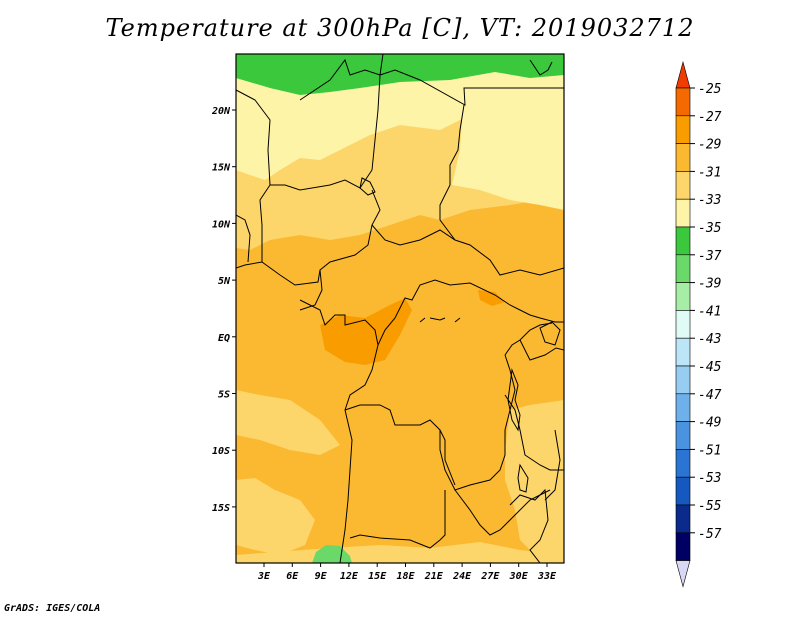 Image resolution: width=800 pixels, height=618 pixels. What do you see at coordinates (709, 423) in the screenshot?
I see `colorbar-label: -49` at bounding box center [709, 423].